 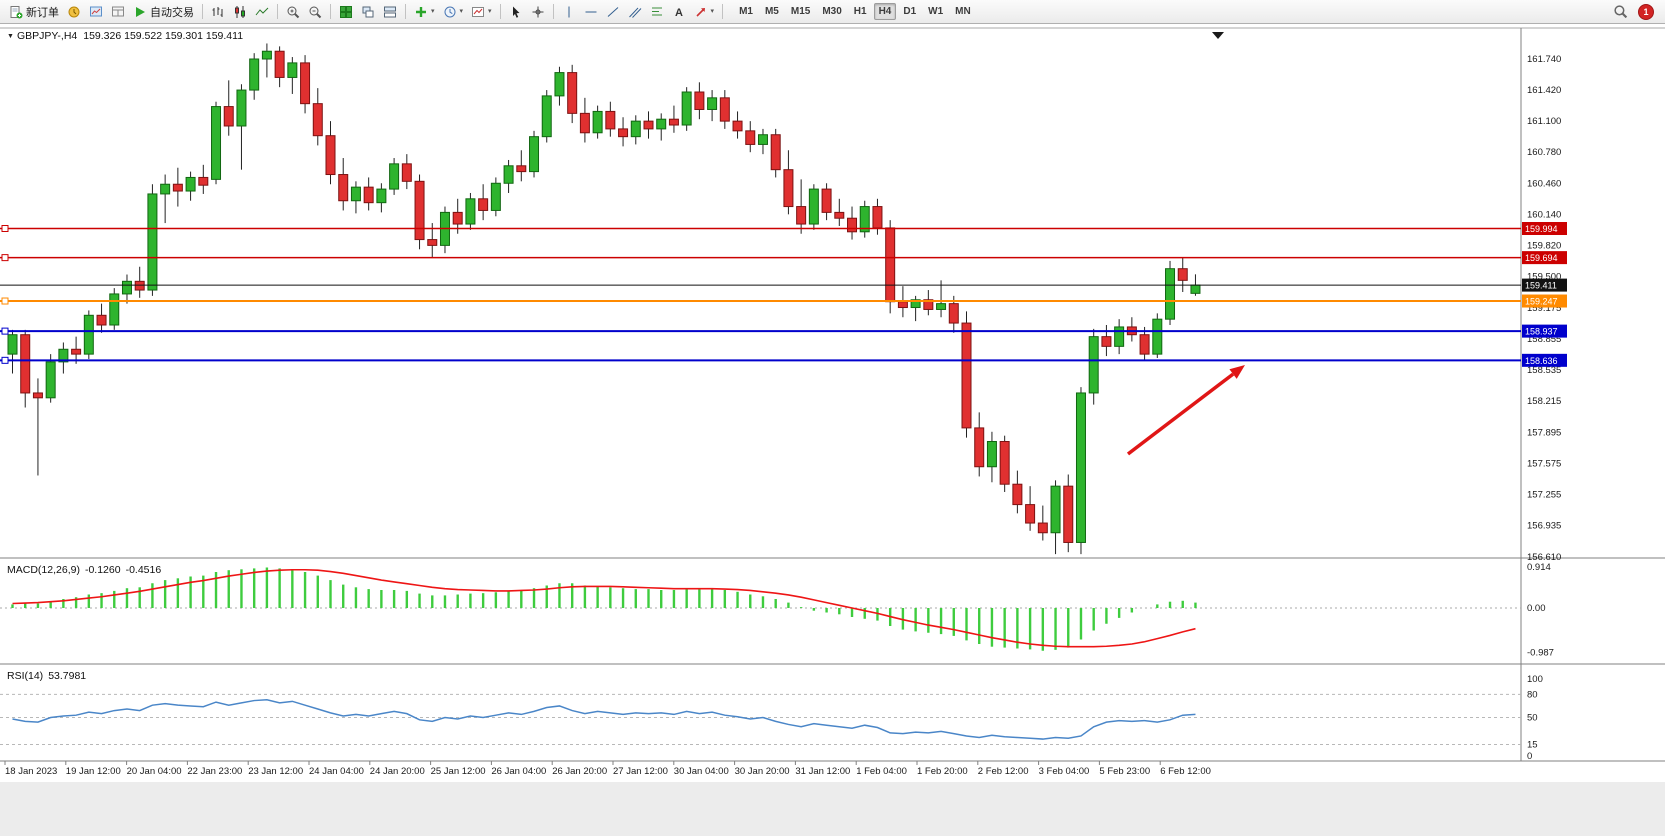 I want to click on chart-shift-marker, so click(x=1218, y=35).